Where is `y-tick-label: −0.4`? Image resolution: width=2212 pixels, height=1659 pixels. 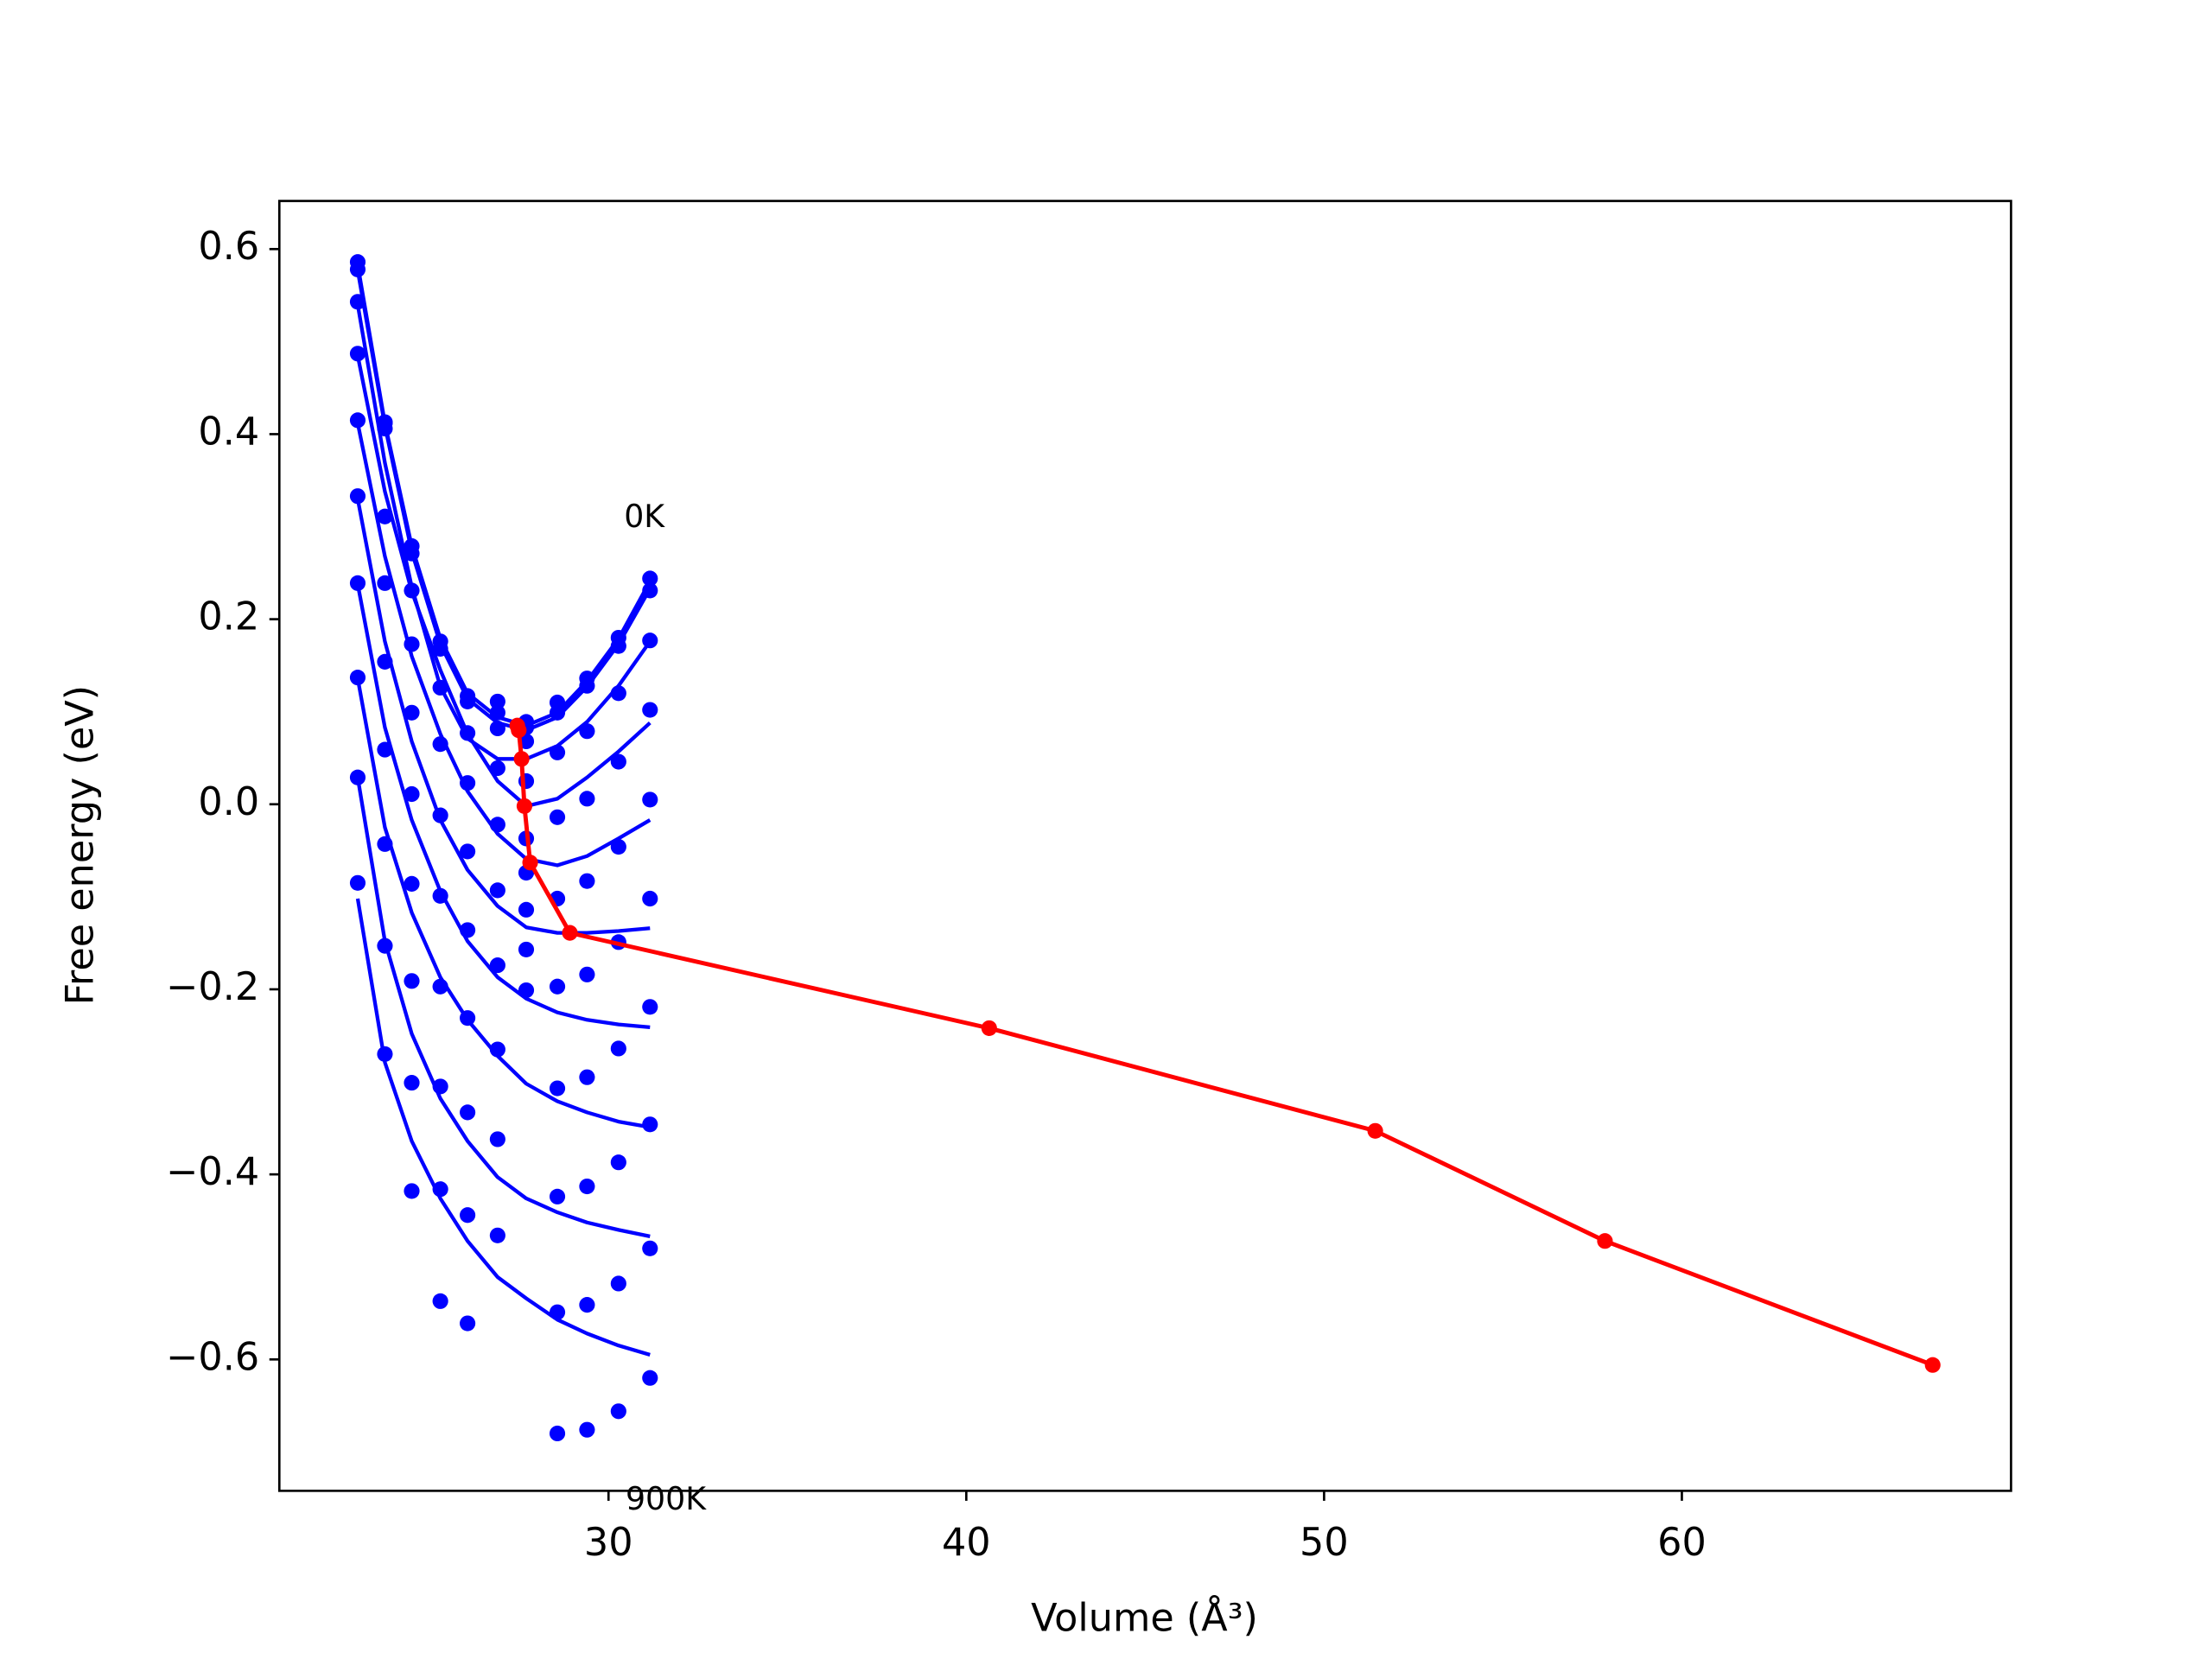
y-tick-label: −0.4 is located at coordinates (212, 1171).